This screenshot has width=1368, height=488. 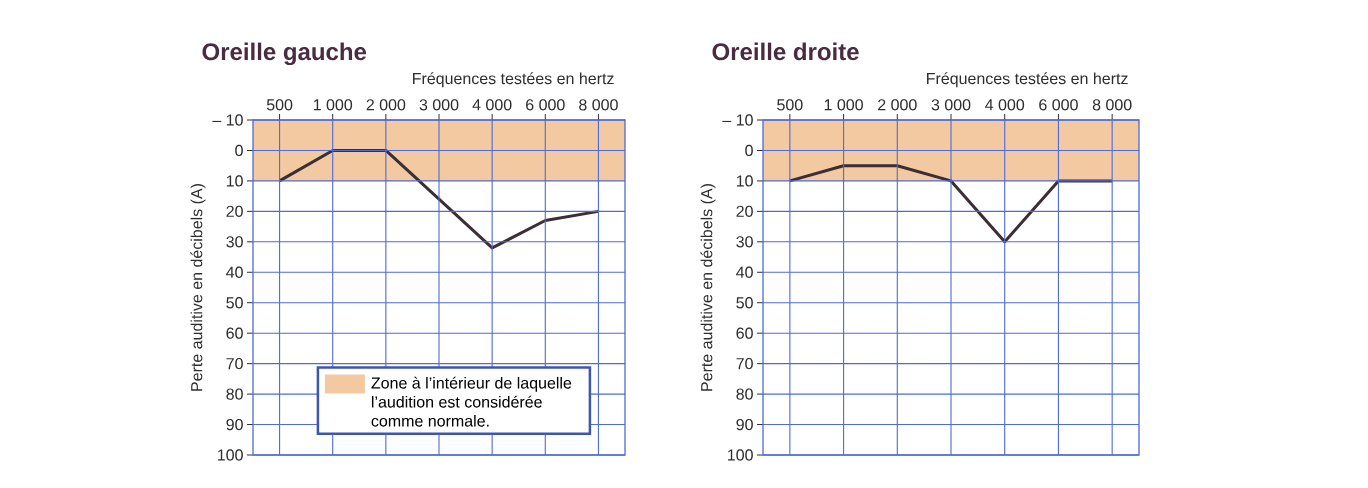 I want to click on line-series, so click(x=439, y=199).